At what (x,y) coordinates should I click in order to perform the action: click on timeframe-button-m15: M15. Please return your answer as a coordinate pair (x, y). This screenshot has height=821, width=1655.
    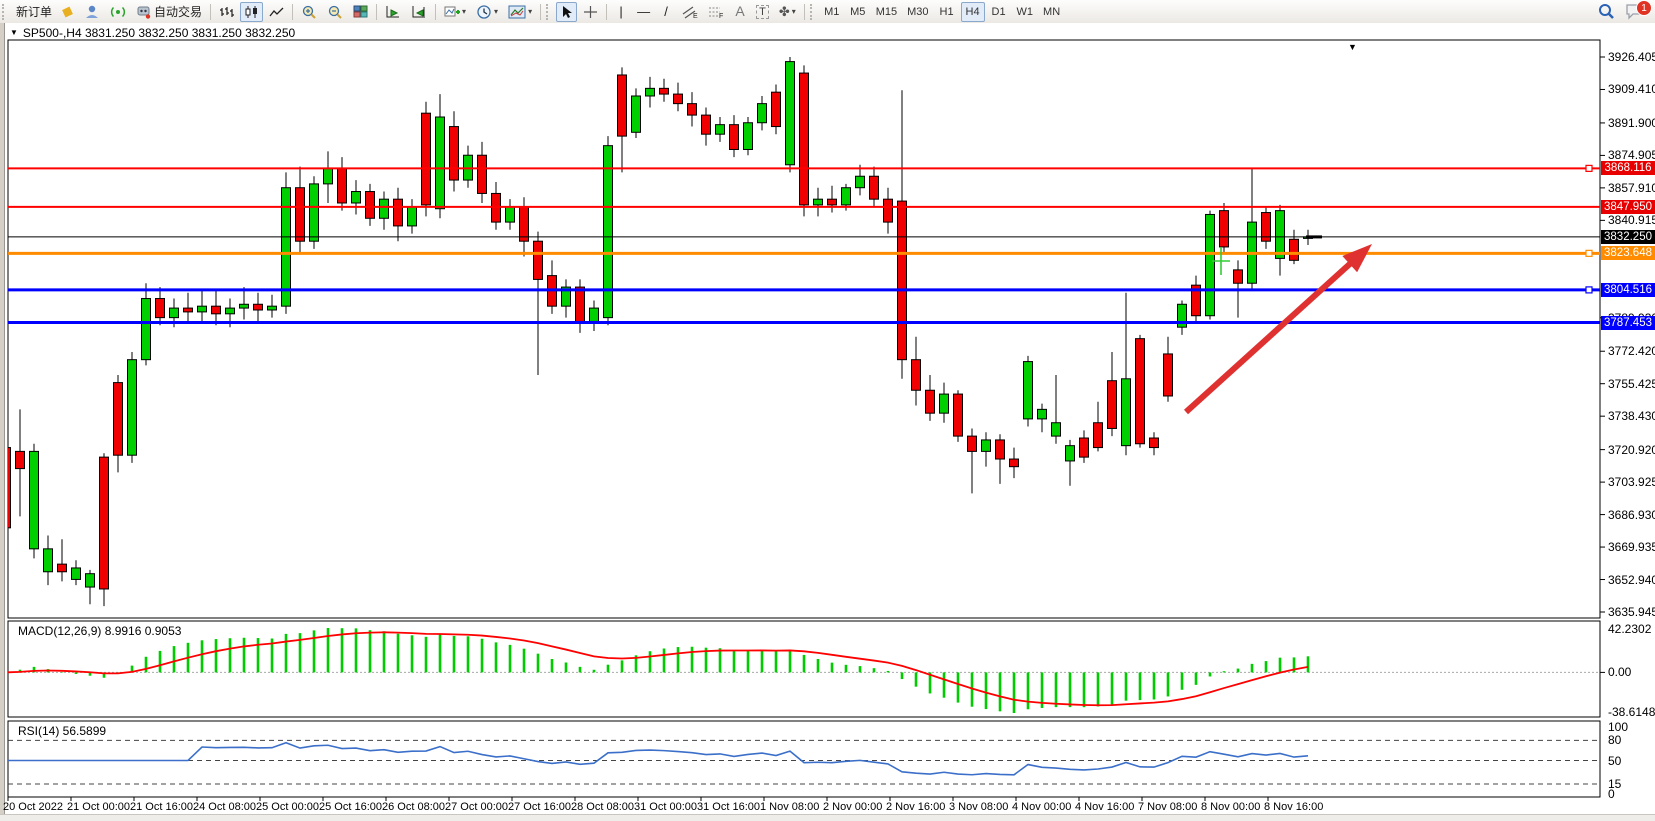
    Looking at the image, I should click on (886, 11).